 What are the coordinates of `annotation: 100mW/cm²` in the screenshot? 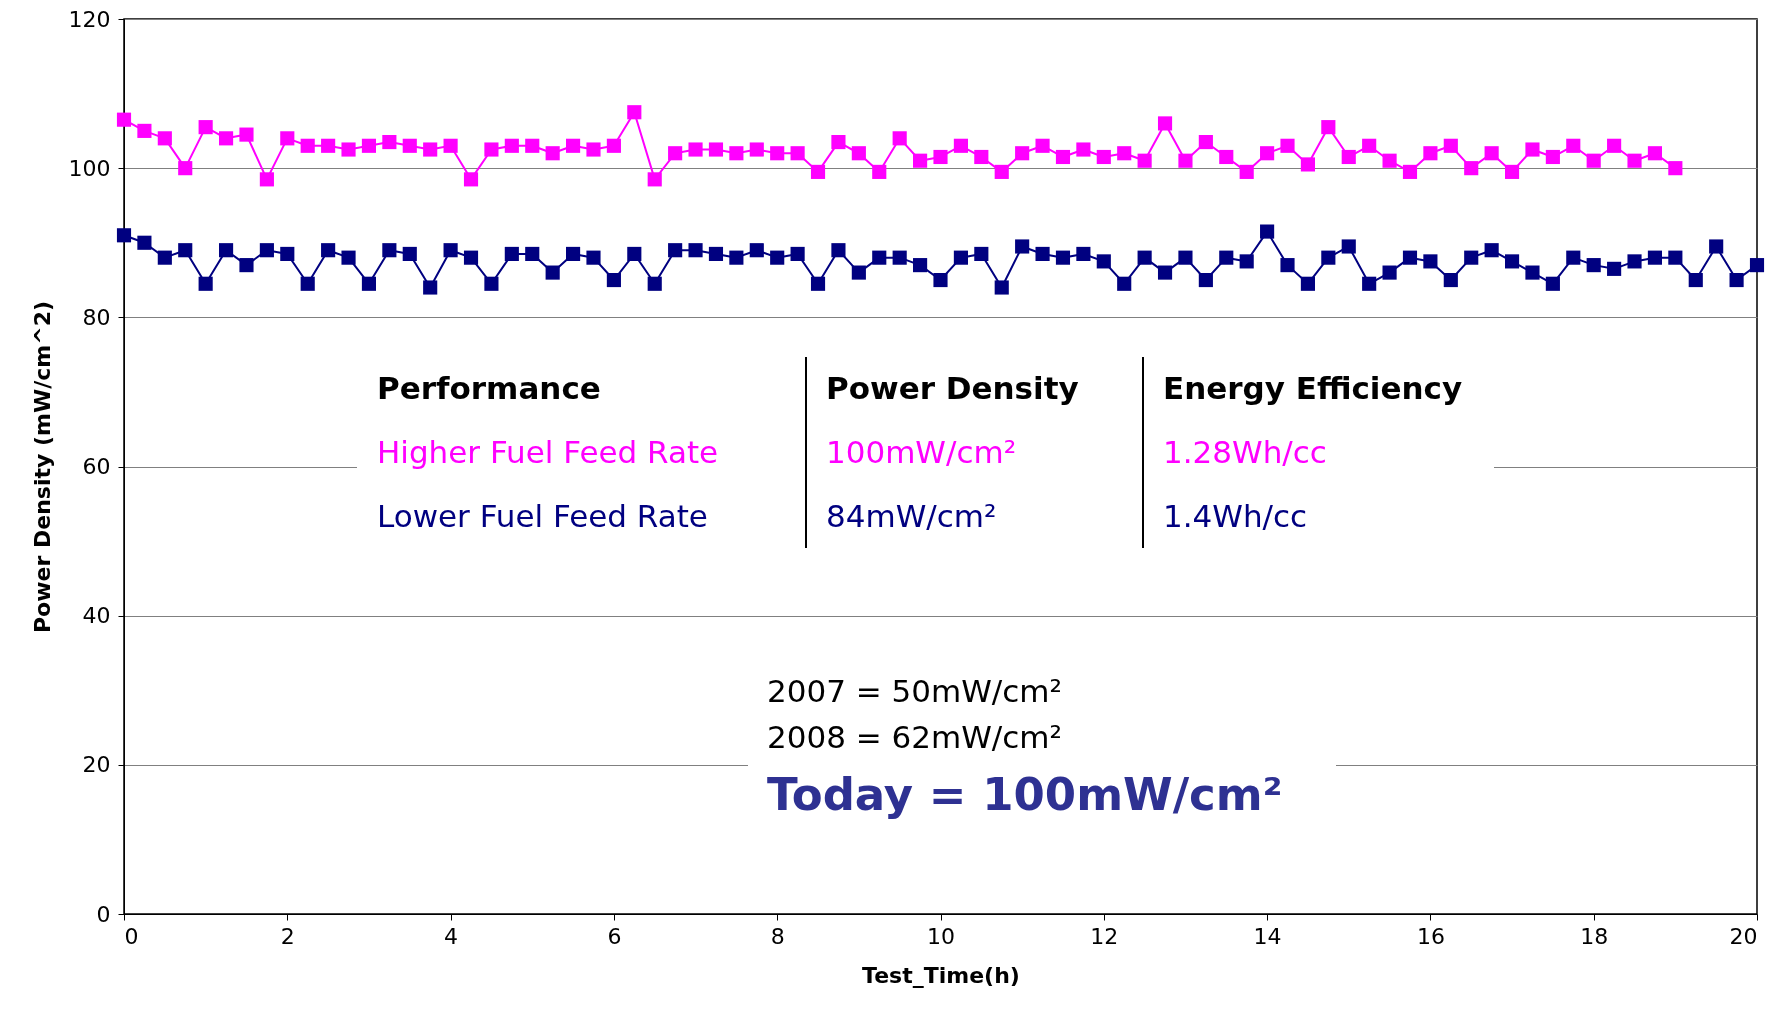 It's located at (921, 452).